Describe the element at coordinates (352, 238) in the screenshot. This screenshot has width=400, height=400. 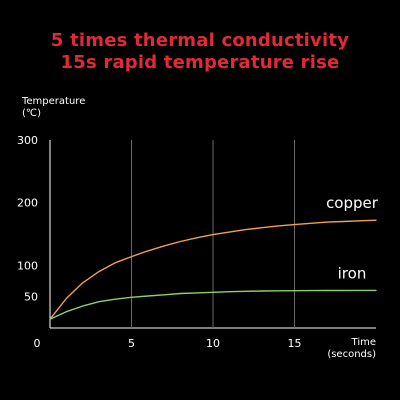
I see `series-labels: copper iron` at that location.